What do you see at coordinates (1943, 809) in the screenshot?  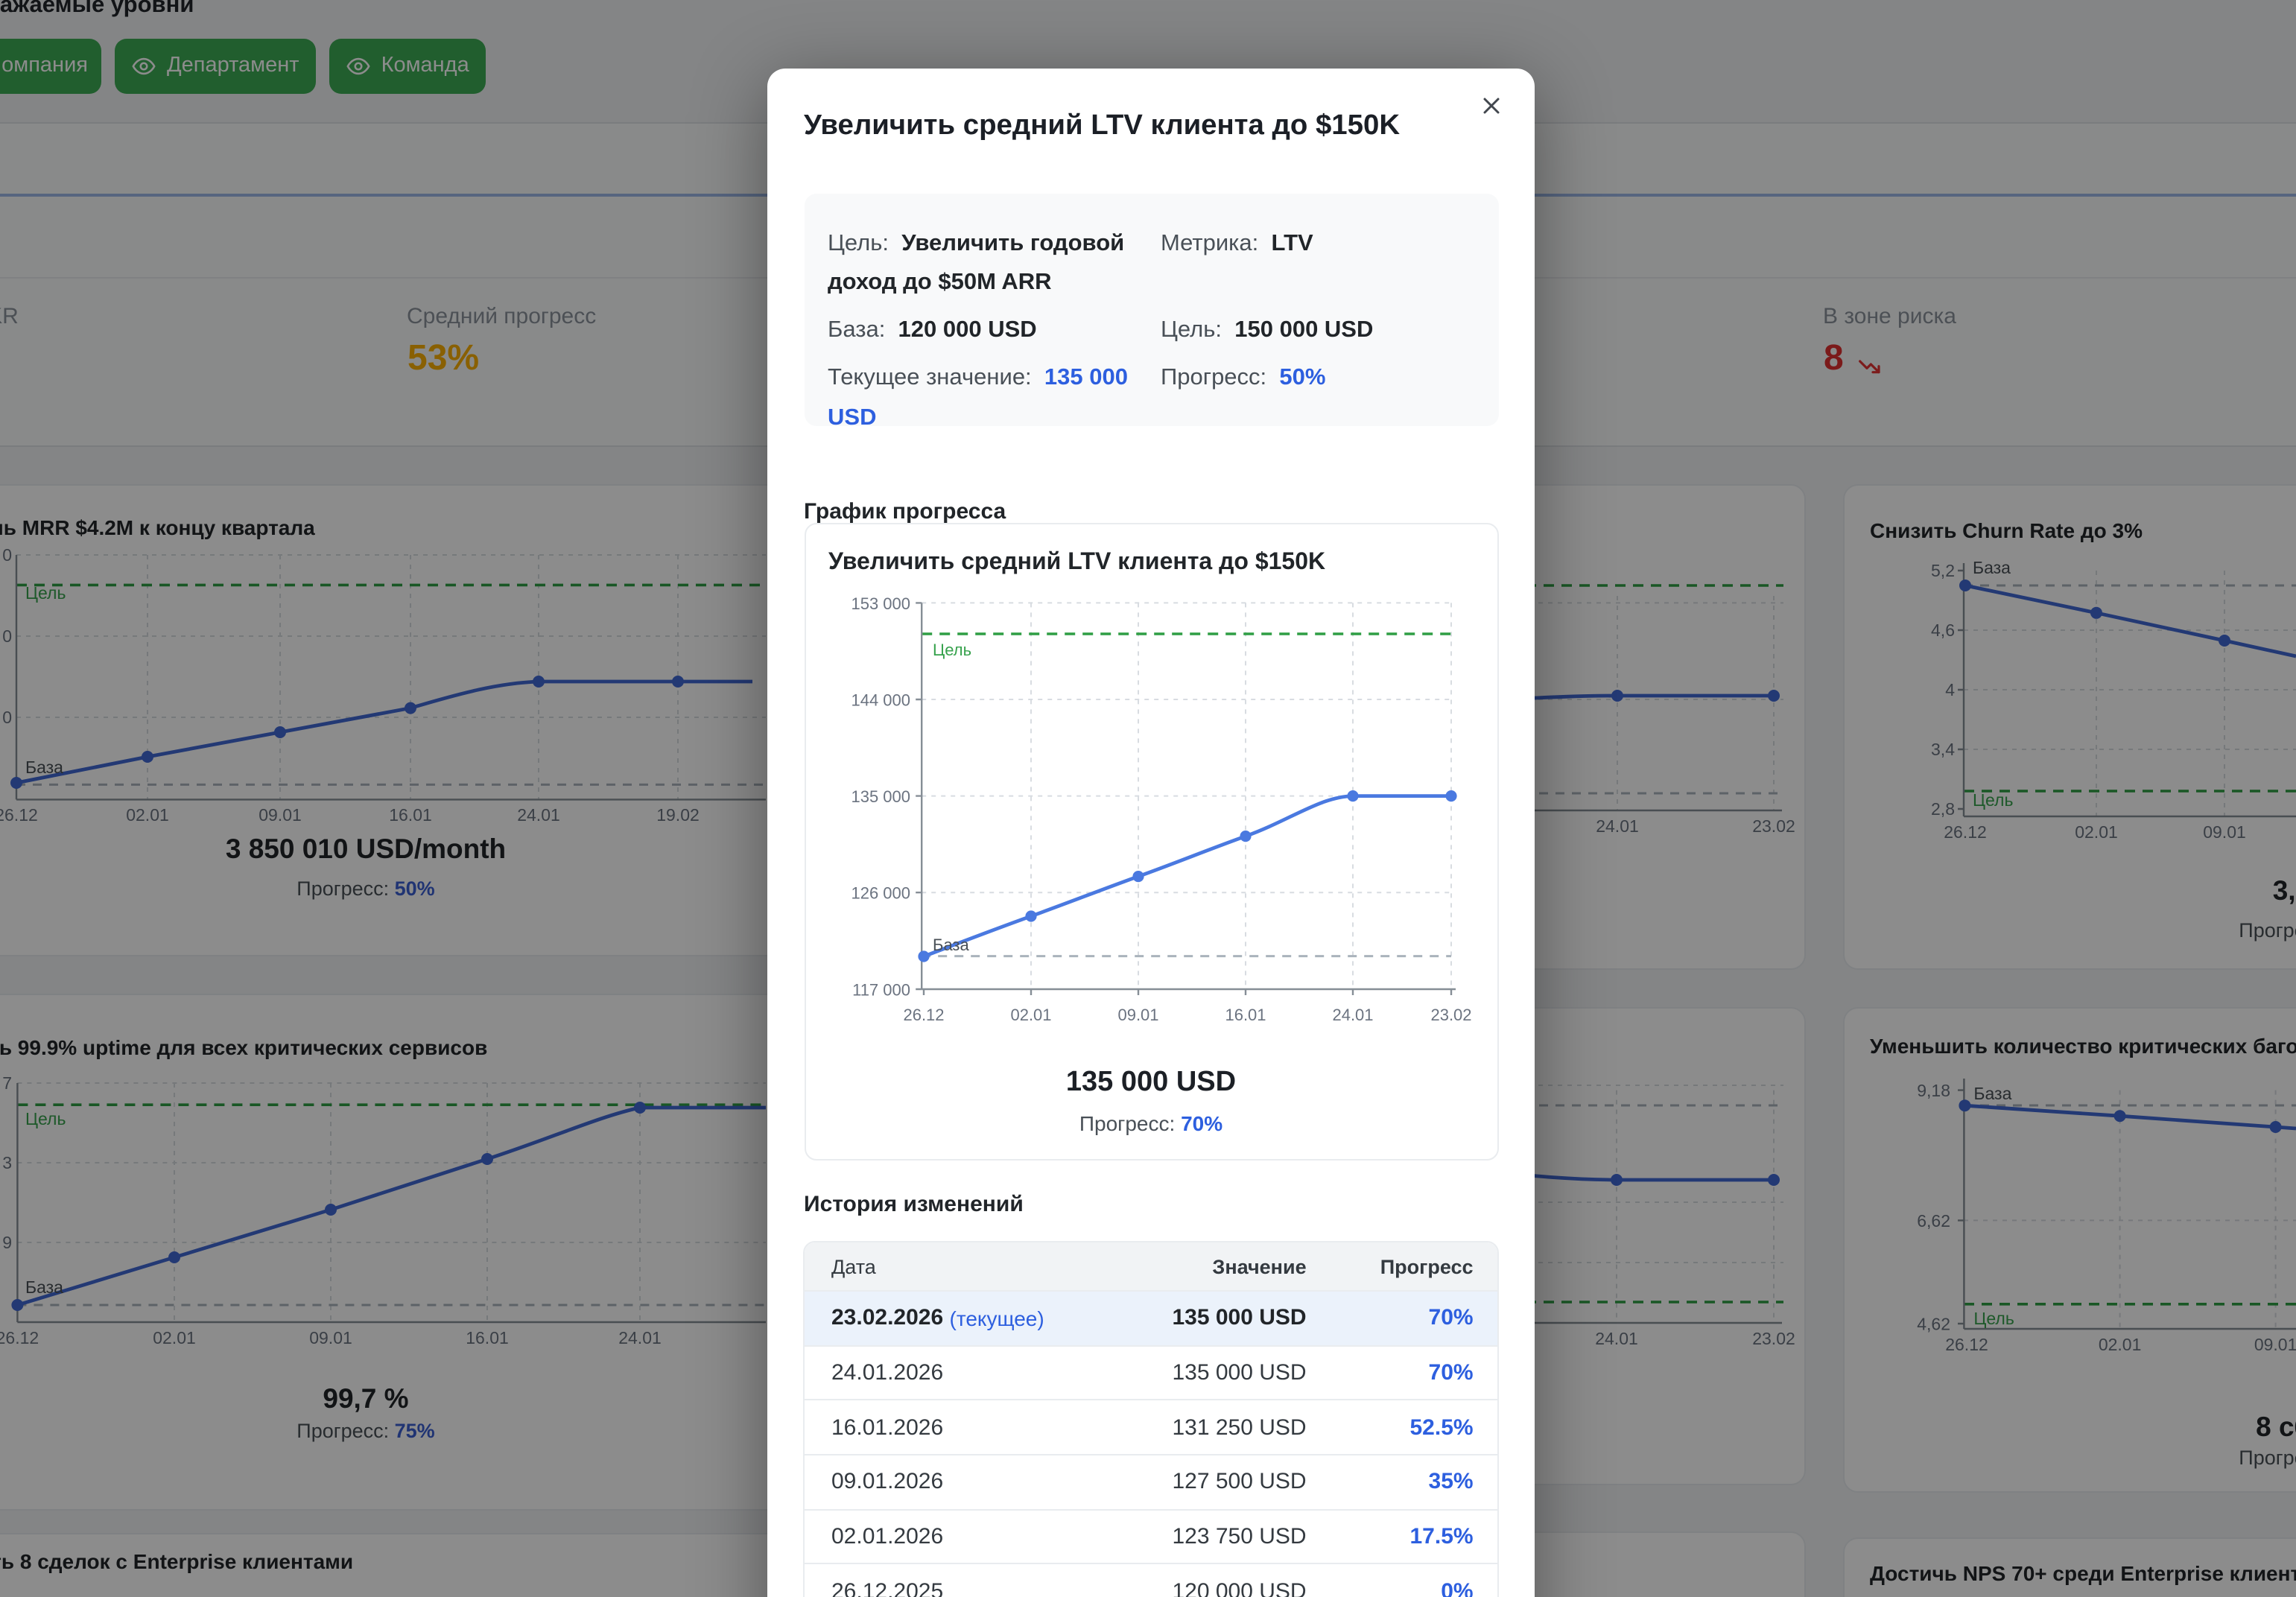 I see `svg-text: 2,8` at bounding box center [1943, 809].